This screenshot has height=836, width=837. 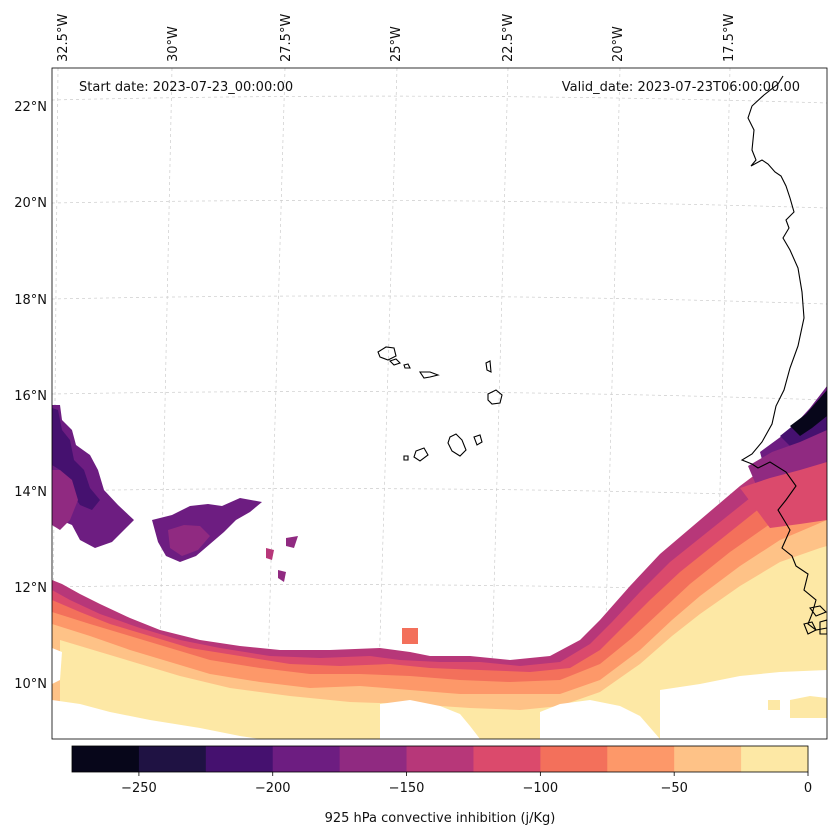 What do you see at coordinates (407, 366) in the screenshot?
I see `island-santa-luzia` at bounding box center [407, 366].